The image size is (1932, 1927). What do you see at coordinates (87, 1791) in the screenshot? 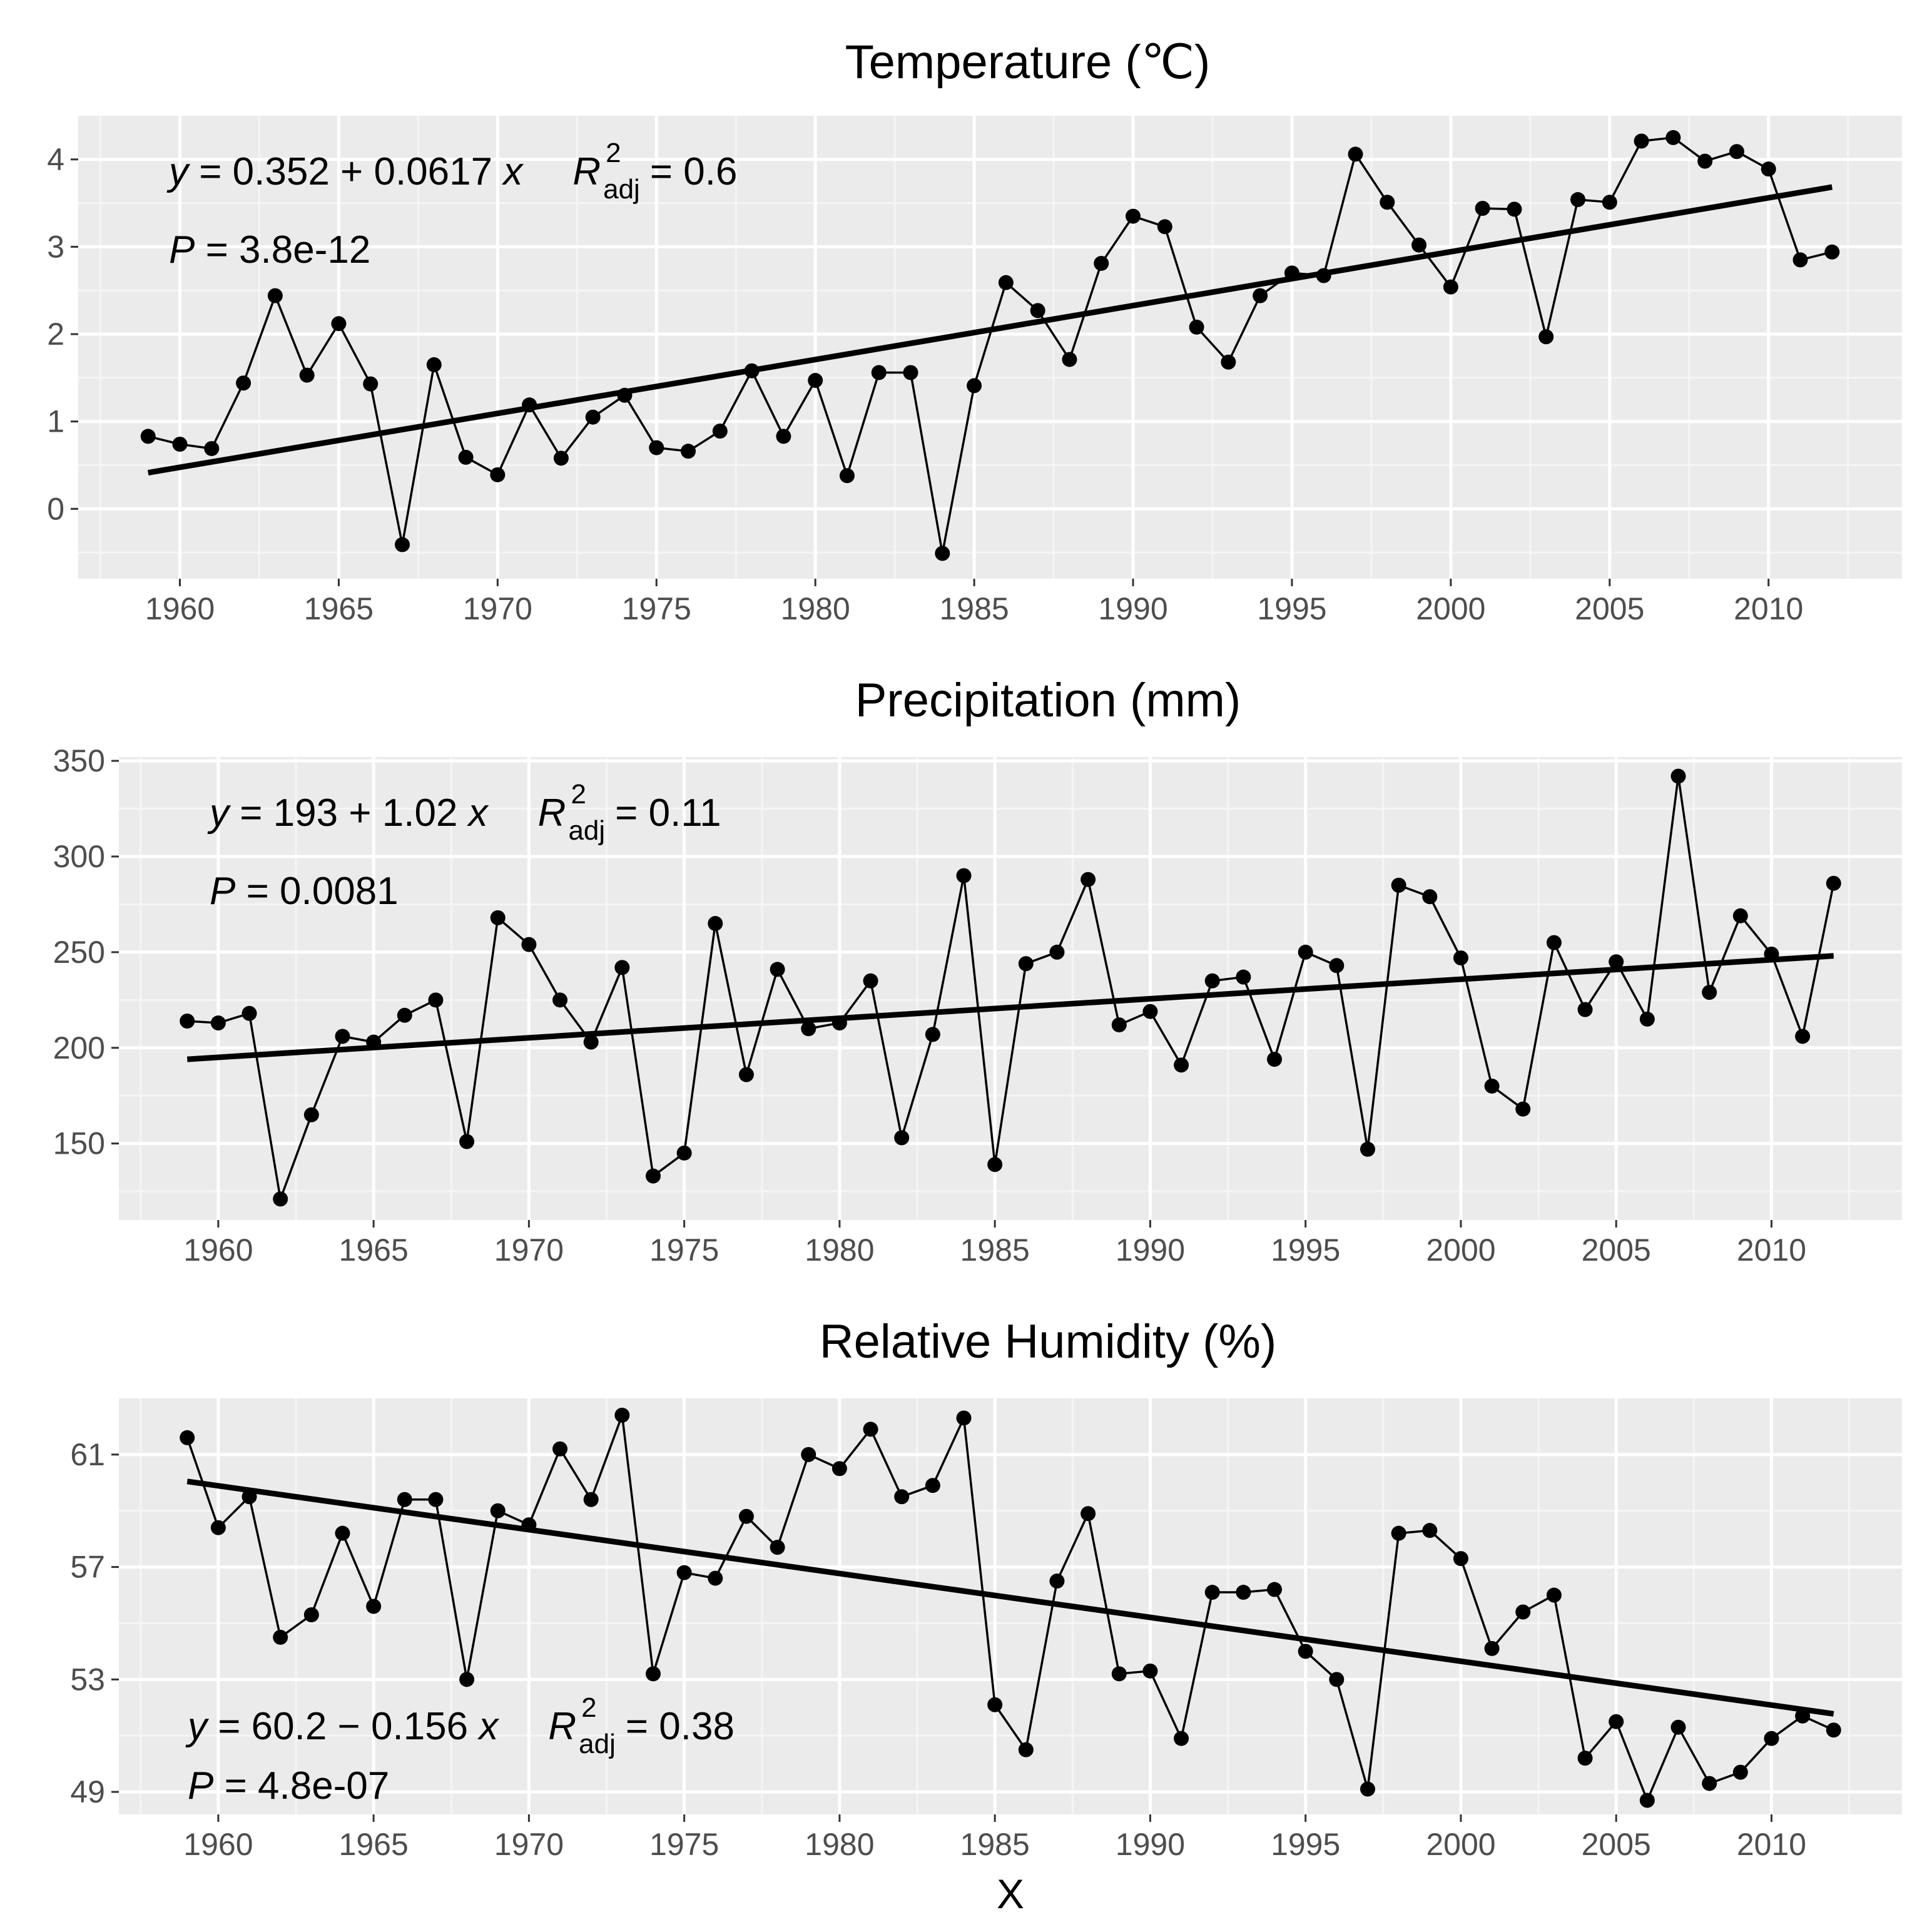
I see `y-tick-label: 49` at bounding box center [87, 1791].